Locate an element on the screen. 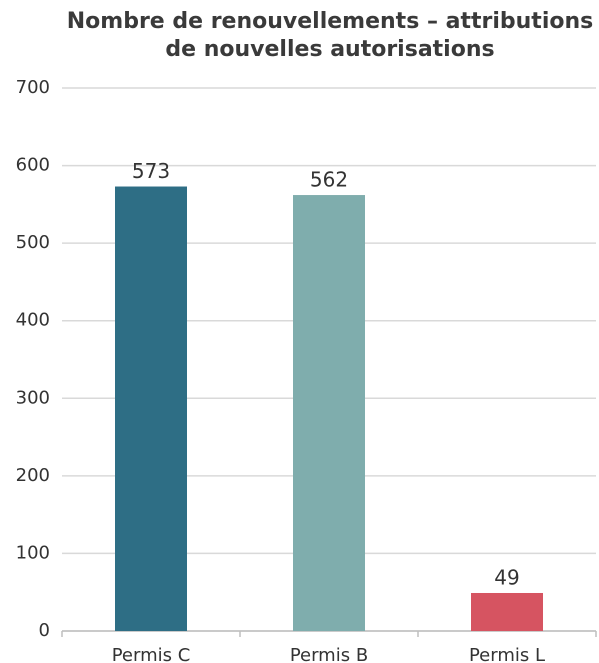 The width and height of the screenshot is (599, 663). y-tick-label: 100 is located at coordinates (33, 552).